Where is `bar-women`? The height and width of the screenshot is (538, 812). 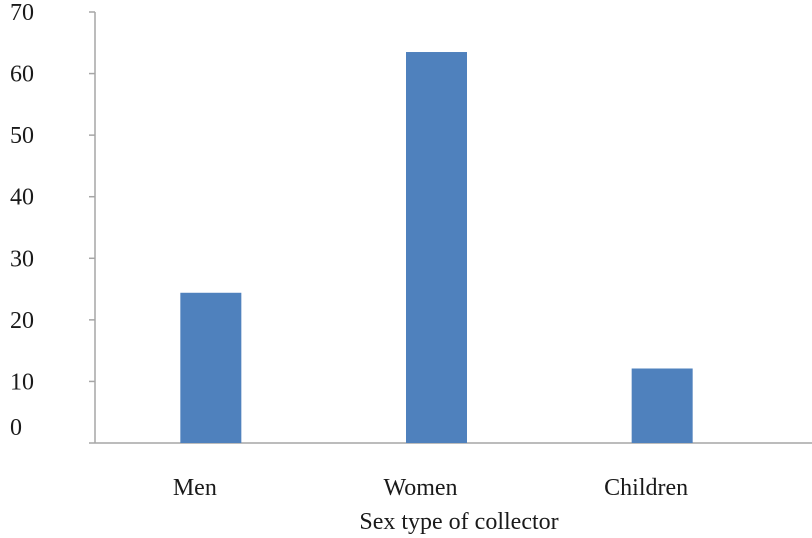 bar-women is located at coordinates (436, 248).